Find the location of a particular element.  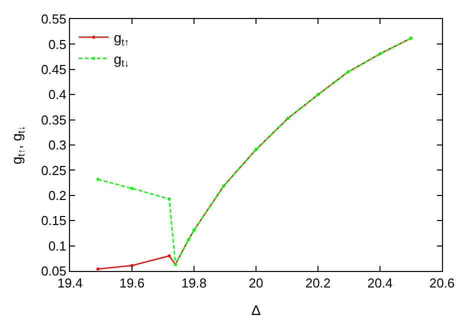

y-tick-label: 0.55 is located at coordinates (53, 19).